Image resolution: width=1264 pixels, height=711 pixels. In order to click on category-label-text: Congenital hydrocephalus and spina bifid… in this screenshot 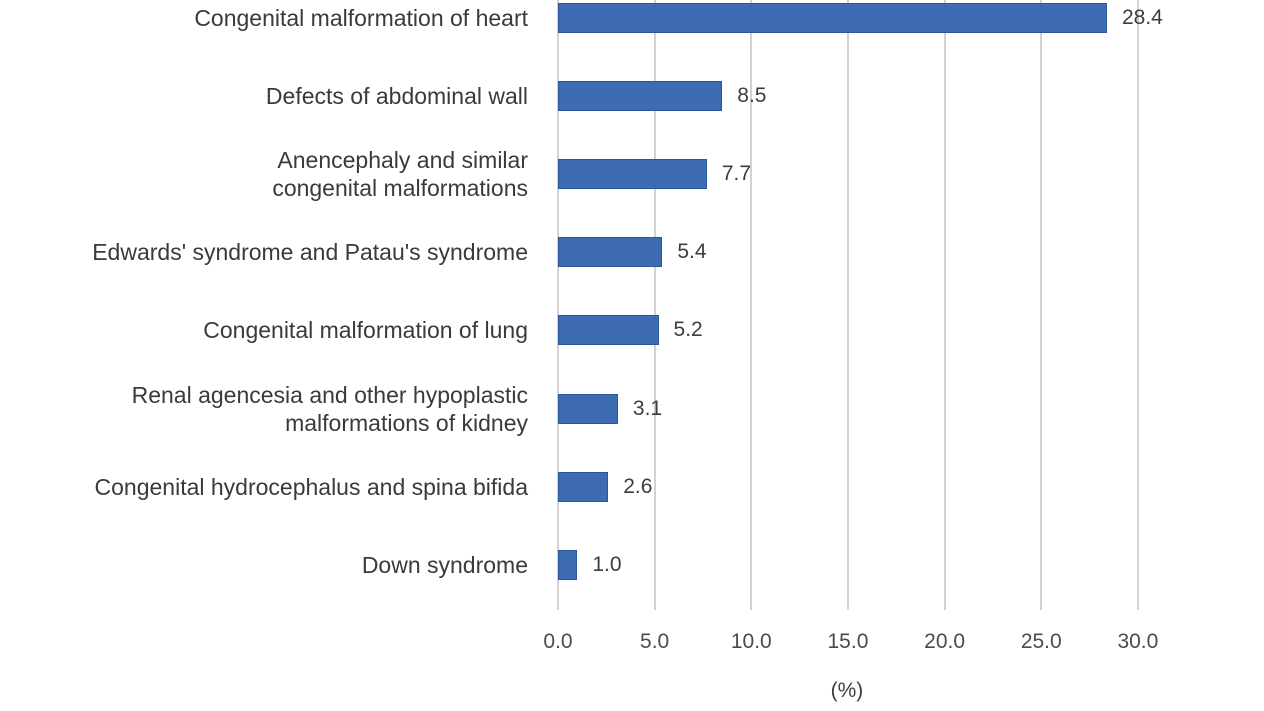, I will do `click(311, 486)`.